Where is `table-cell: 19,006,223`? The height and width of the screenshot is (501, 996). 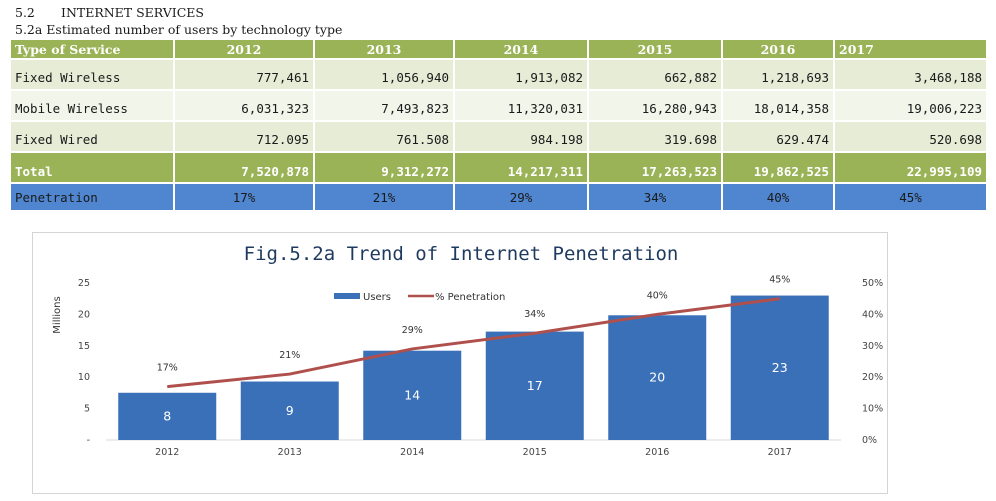 table-cell: 19,006,223 is located at coordinates (911, 106).